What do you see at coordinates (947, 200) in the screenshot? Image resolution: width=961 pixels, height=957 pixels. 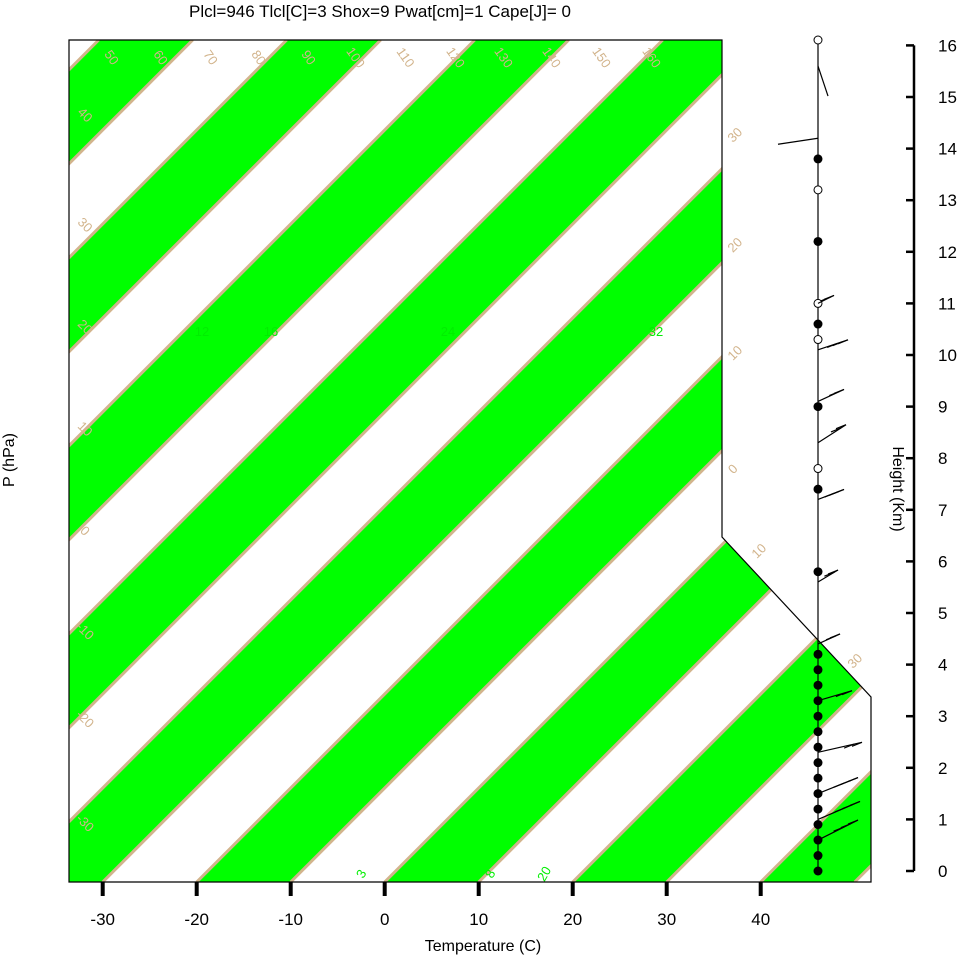 I see `height-tick-label: 13` at bounding box center [947, 200].